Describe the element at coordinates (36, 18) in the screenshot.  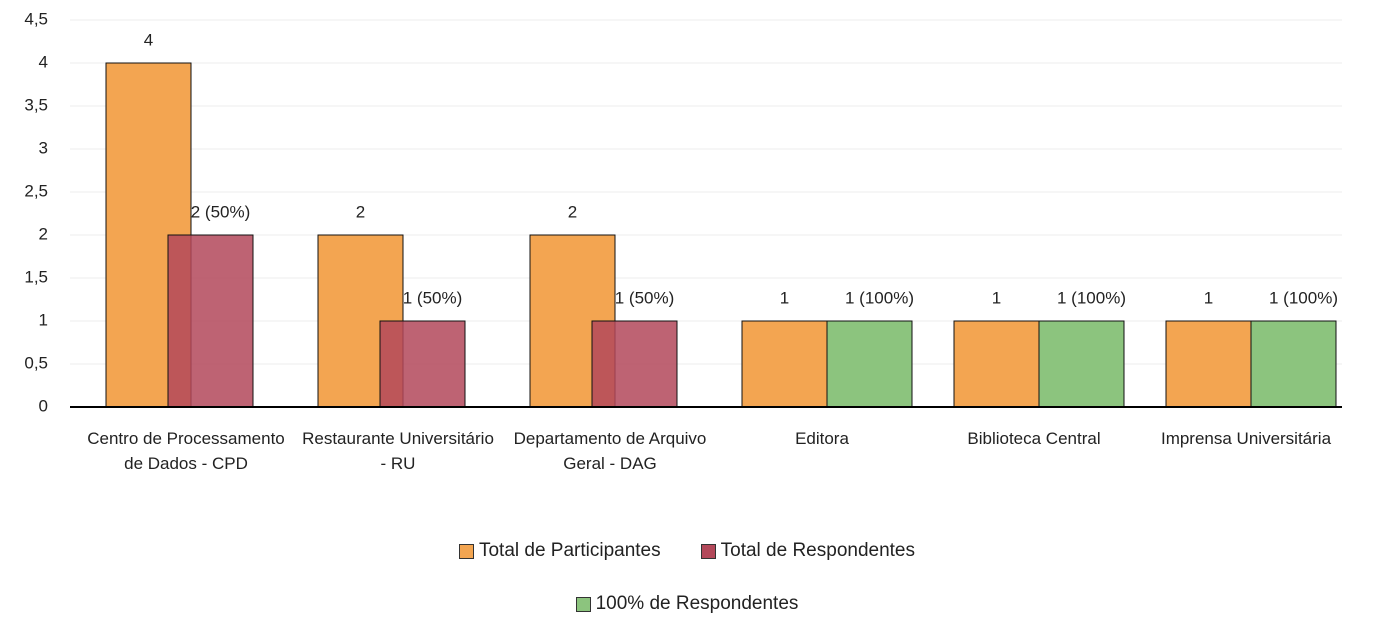
I see `y-tick-label: 4,5` at that location.